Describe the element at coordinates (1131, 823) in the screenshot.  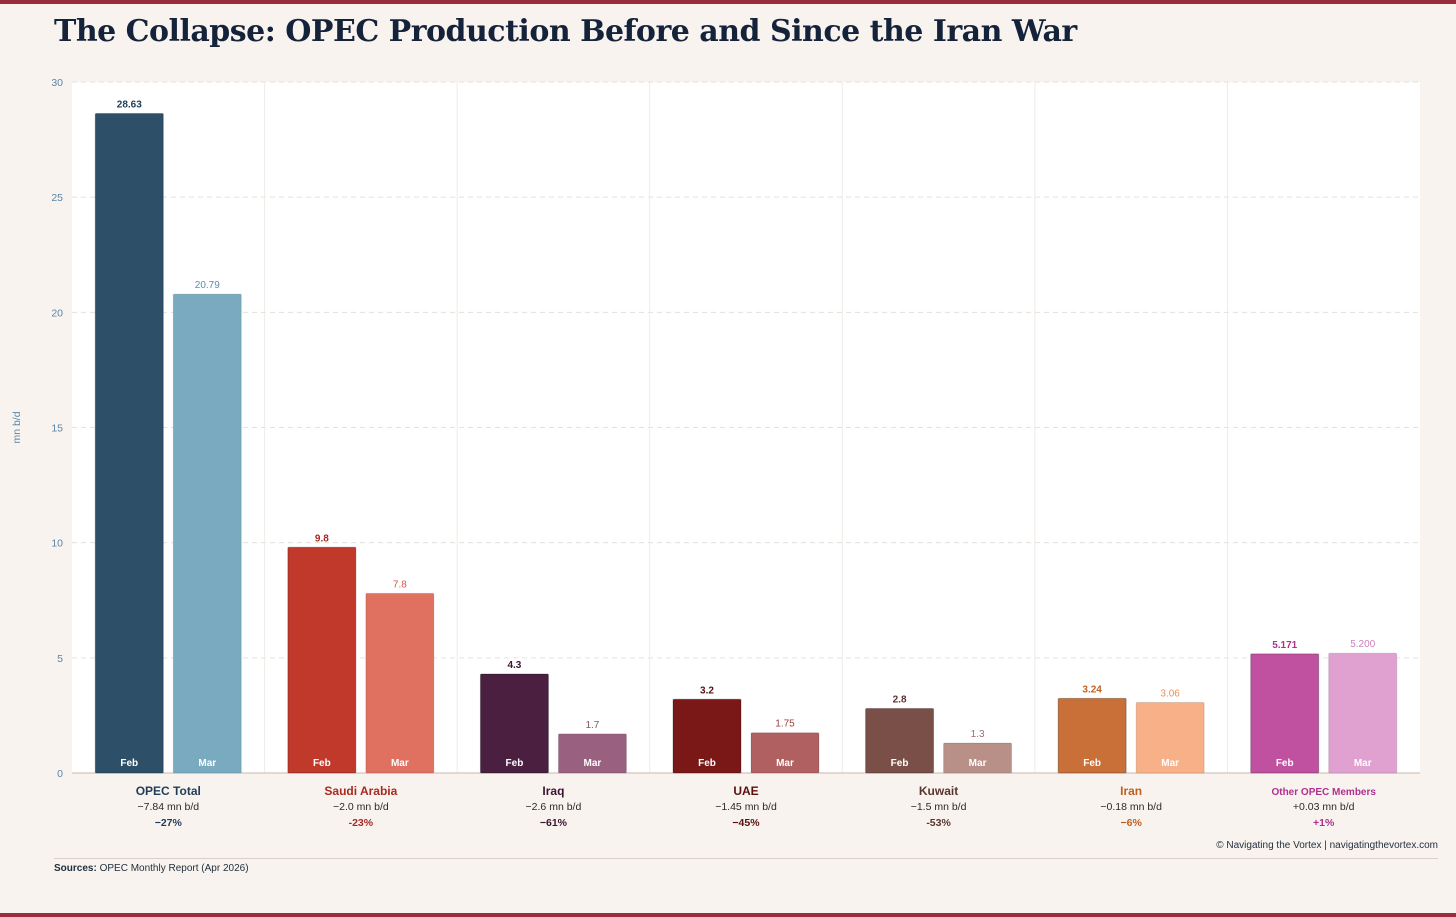
I see `percent-change-label: −6%` at that location.